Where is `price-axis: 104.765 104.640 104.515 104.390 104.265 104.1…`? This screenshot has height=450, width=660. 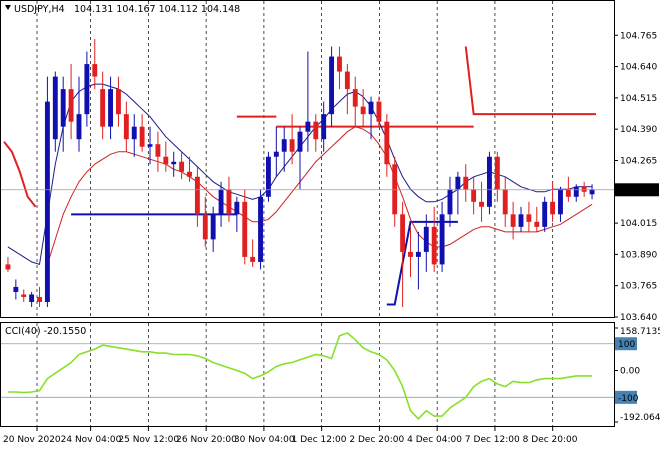 price-axis: 104.765 104.640 104.515 104.390 104.265 104.1… is located at coordinates (635, 177).